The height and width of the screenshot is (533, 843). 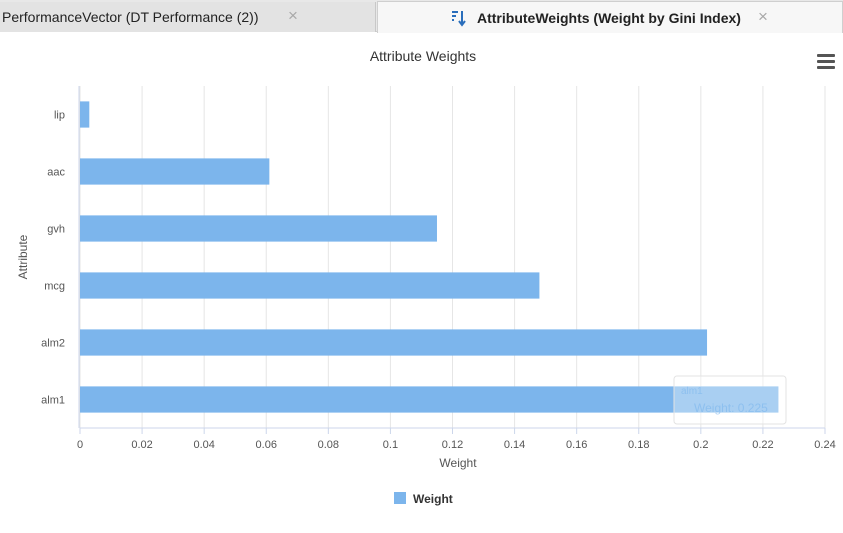 What do you see at coordinates (53, 401) in the screenshot?
I see `y-tick-label: alm1` at bounding box center [53, 401].